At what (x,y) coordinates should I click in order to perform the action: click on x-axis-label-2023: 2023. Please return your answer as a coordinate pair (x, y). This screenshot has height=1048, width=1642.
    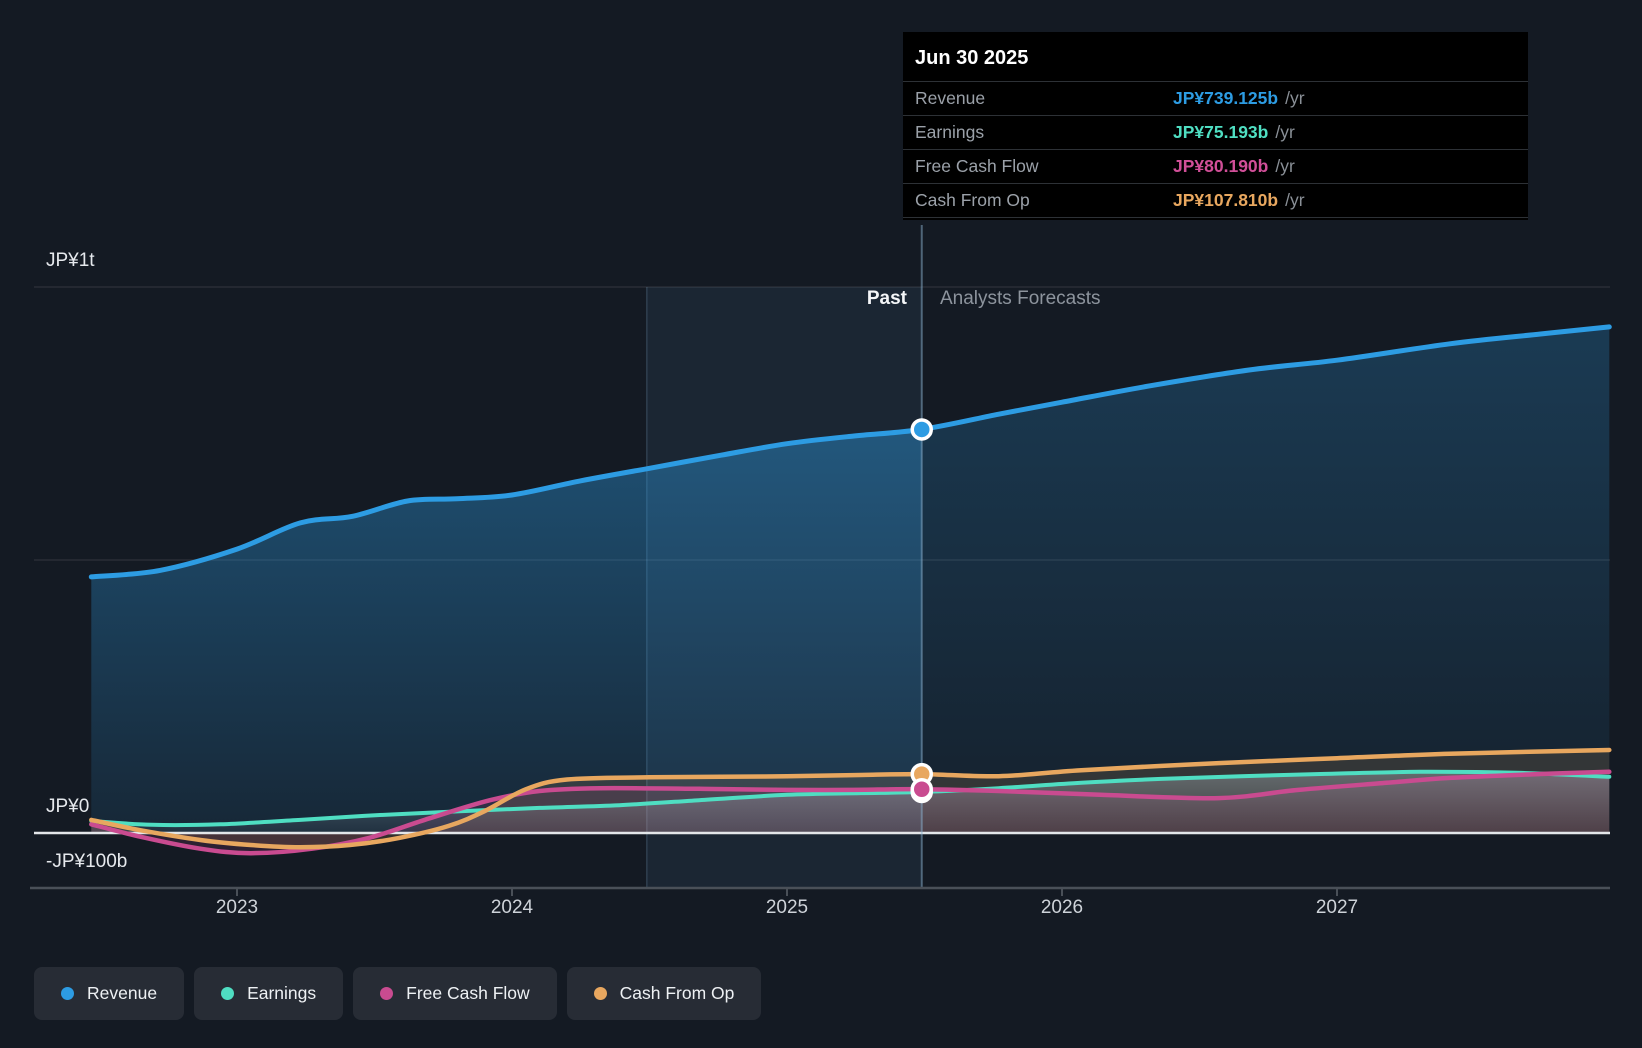
    Looking at the image, I should click on (237, 907).